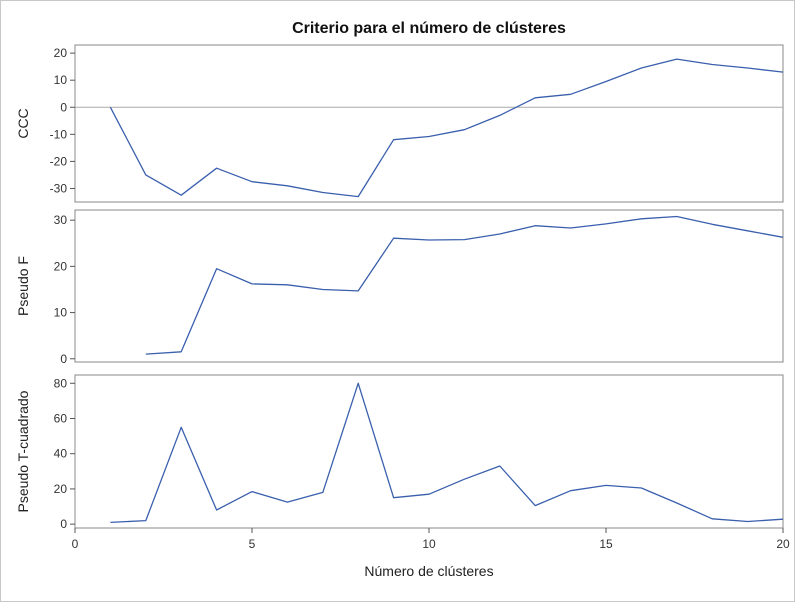 This screenshot has width=795, height=602. What do you see at coordinates (75, 544) in the screenshot?
I see `x-tick-label: 0` at bounding box center [75, 544].